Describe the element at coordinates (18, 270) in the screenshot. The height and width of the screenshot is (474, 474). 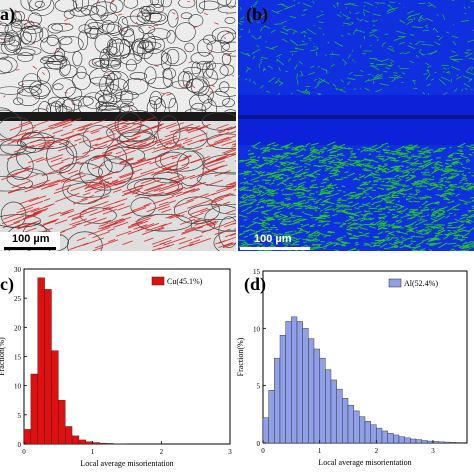
I see `y-tick-label: 30` at that location.